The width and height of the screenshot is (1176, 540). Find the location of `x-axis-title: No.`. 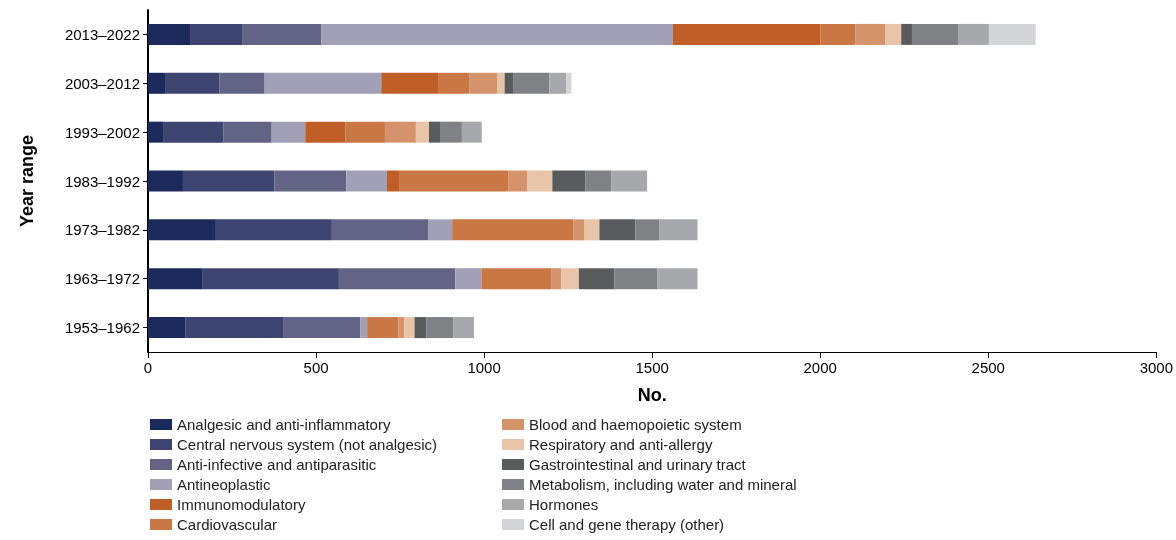

x-axis-title: No. is located at coordinates (652, 395).